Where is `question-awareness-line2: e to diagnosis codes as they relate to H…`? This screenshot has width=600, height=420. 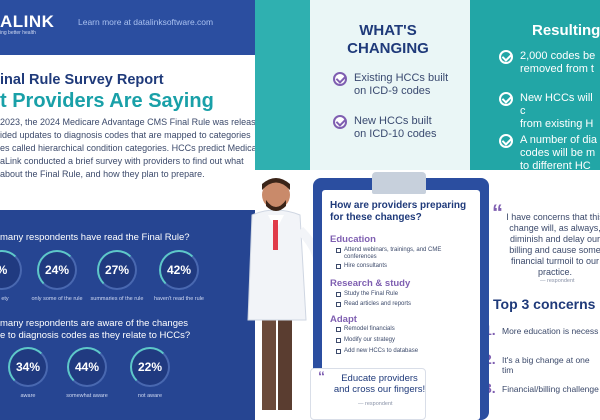
question-awareness-line2: e to diagnosis codes as they relate to H… is located at coordinates (95, 335).